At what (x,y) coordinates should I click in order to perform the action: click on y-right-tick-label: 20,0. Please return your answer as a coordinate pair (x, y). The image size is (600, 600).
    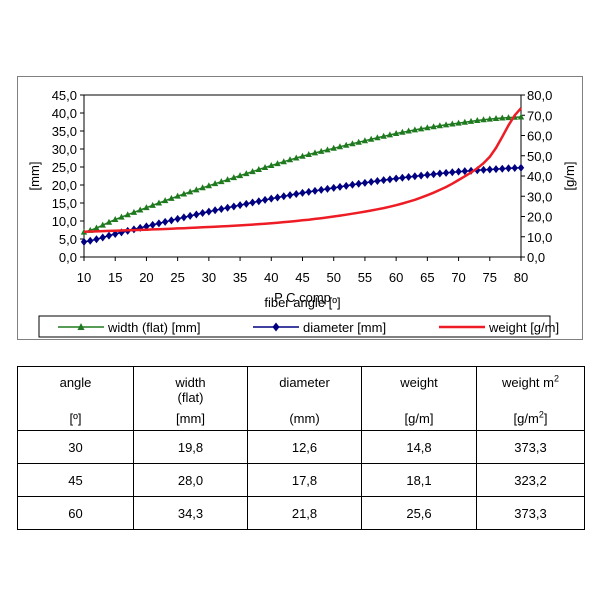
    Looking at the image, I should click on (539, 217).